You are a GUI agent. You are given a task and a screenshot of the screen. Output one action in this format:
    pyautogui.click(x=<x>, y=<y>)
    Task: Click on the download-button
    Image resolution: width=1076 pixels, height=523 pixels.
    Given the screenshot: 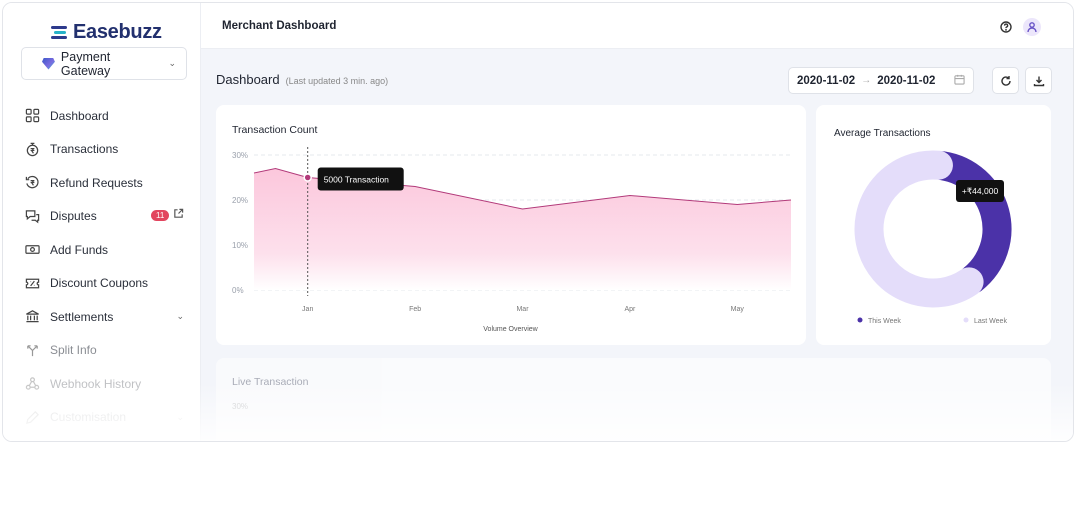 What is the action you would take?
    pyautogui.click(x=1038, y=80)
    